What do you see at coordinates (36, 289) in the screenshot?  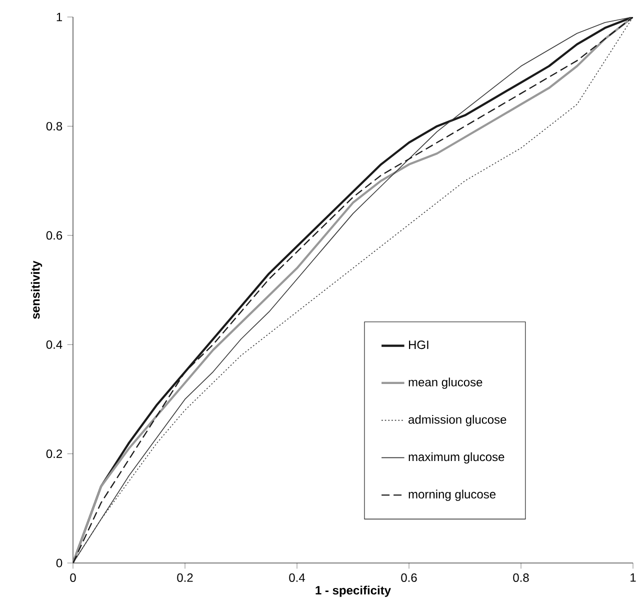 I see `y-axis-title: sensitivity` at bounding box center [36, 289].